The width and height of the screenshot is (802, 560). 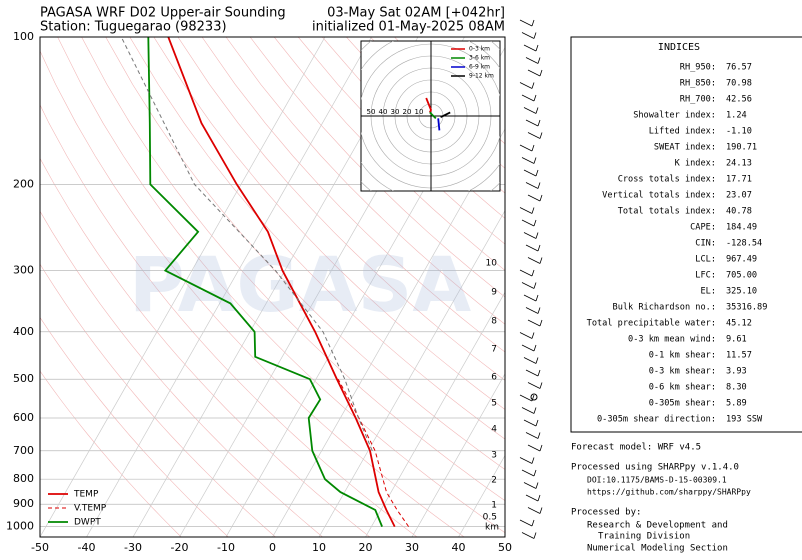 I want to click on indices-title: INDICES, so click(x=679, y=47).